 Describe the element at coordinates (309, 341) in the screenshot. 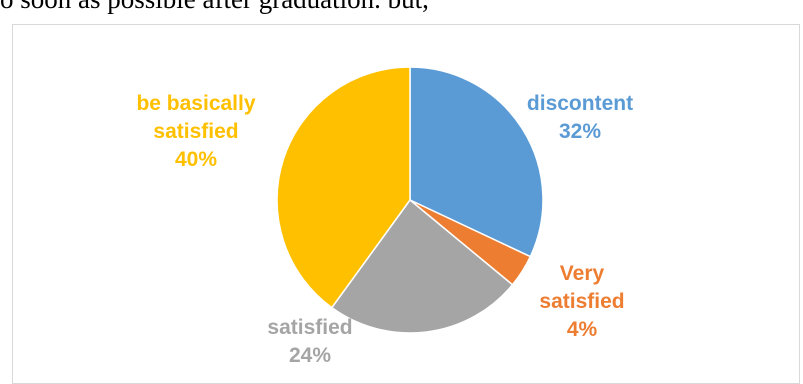

I see `data-label-satisfied: satisfied 24%` at that location.